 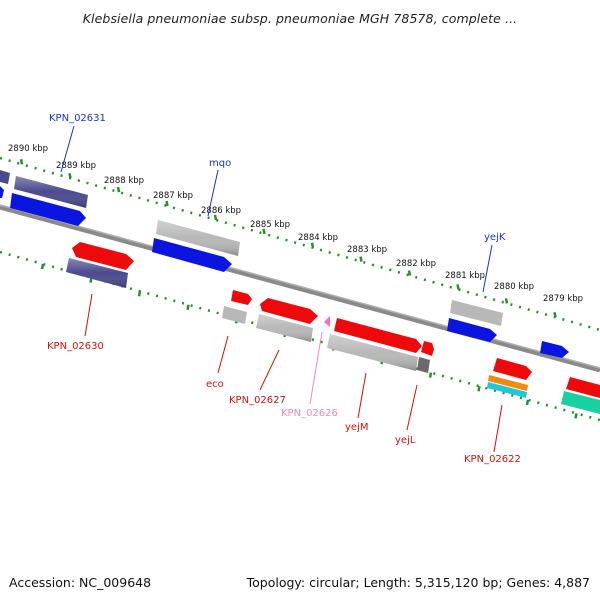 What do you see at coordinates (51, 192) in the screenshot?
I see `gene-kpn-02631-forward-shade` at bounding box center [51, 192].